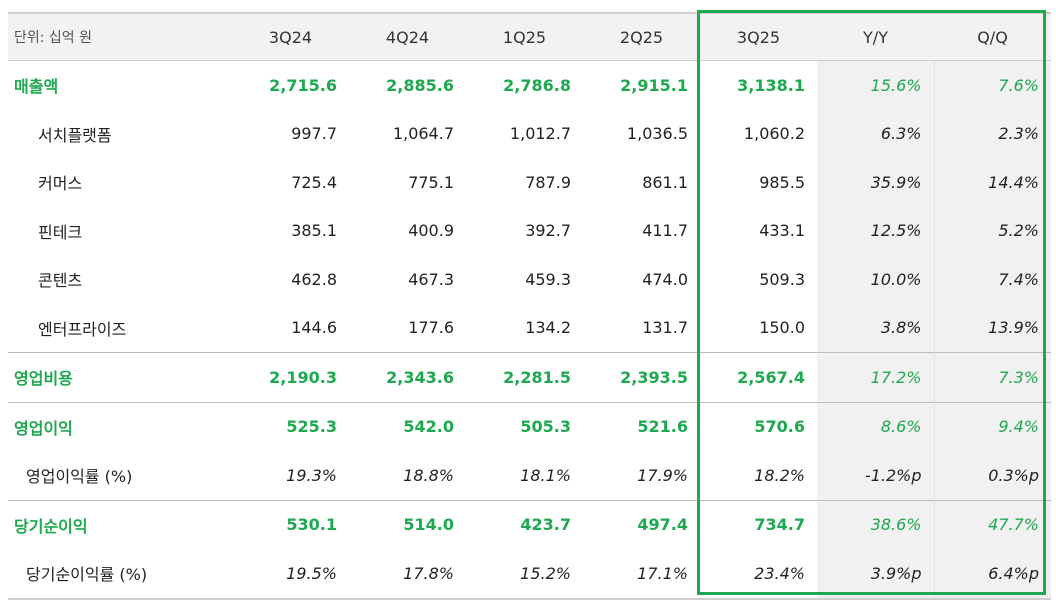 This screenshot has height=605, width=1056. What do you see at coordinates (303, 85) in the screenshot?
I see `table-cell: 2,715.6` at bounding box center [303, 85].